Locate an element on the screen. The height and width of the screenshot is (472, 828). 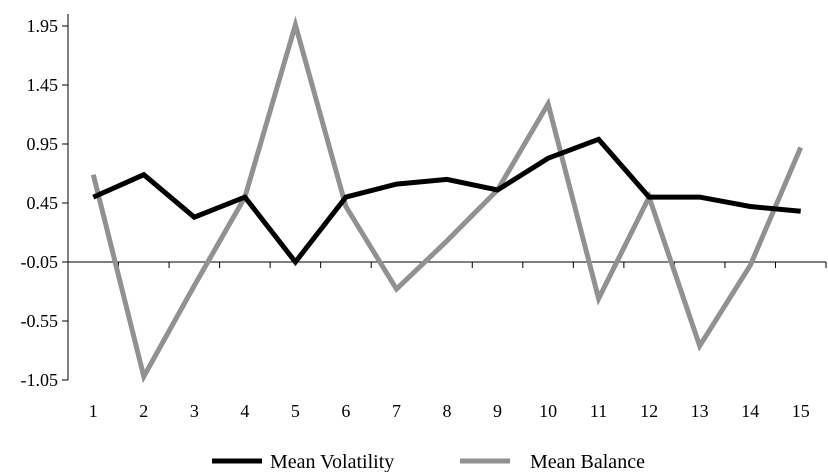
x-tick-label: 9 is located at coordinates (497, 411).